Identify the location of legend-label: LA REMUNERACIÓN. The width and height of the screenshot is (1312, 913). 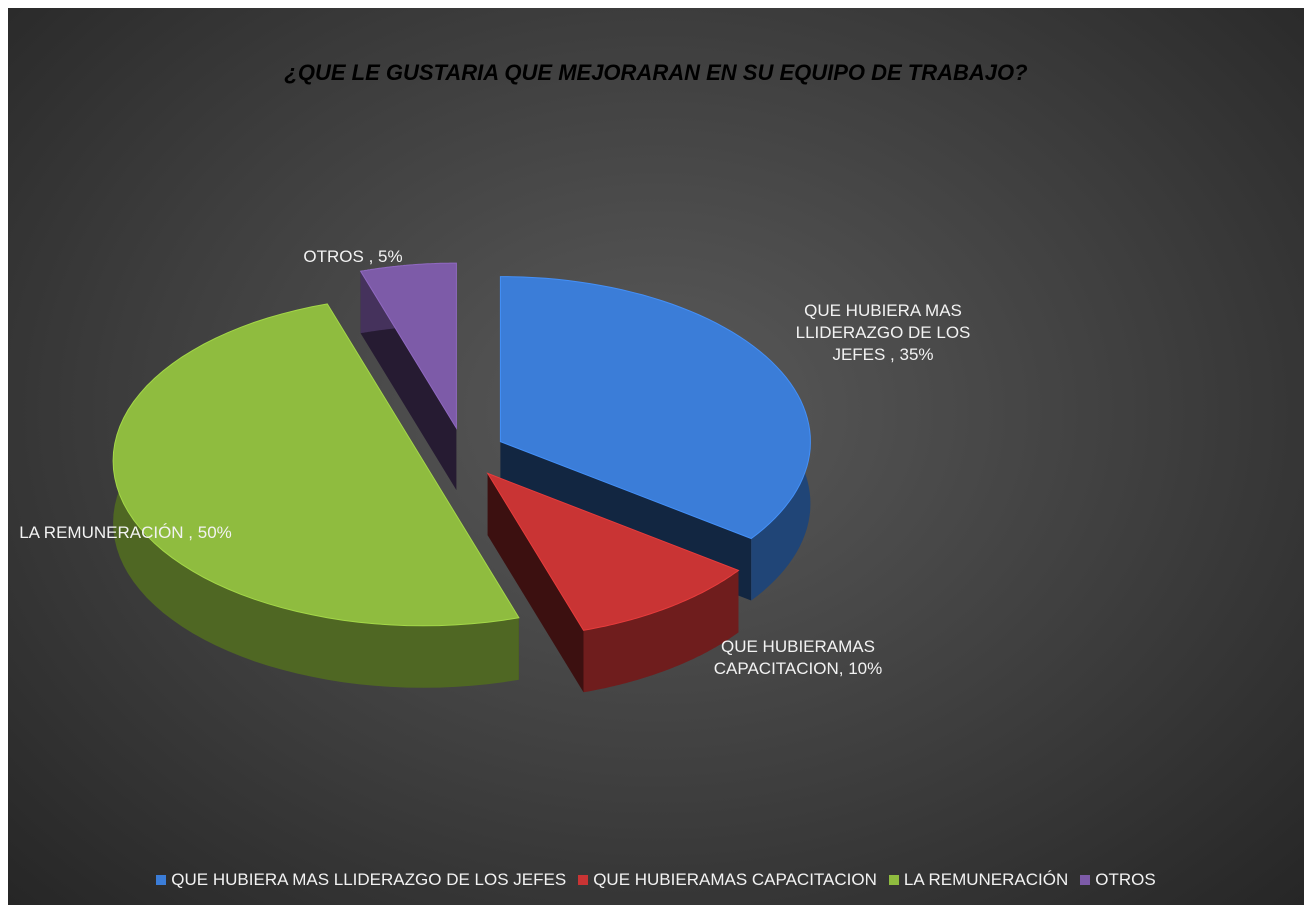
(986, 879).